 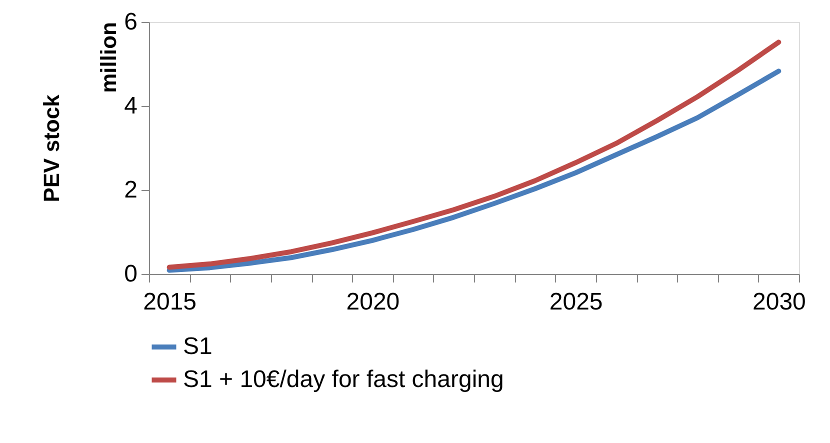 I want to click on x-tick-label: 2020, so click(x=373, y=302).